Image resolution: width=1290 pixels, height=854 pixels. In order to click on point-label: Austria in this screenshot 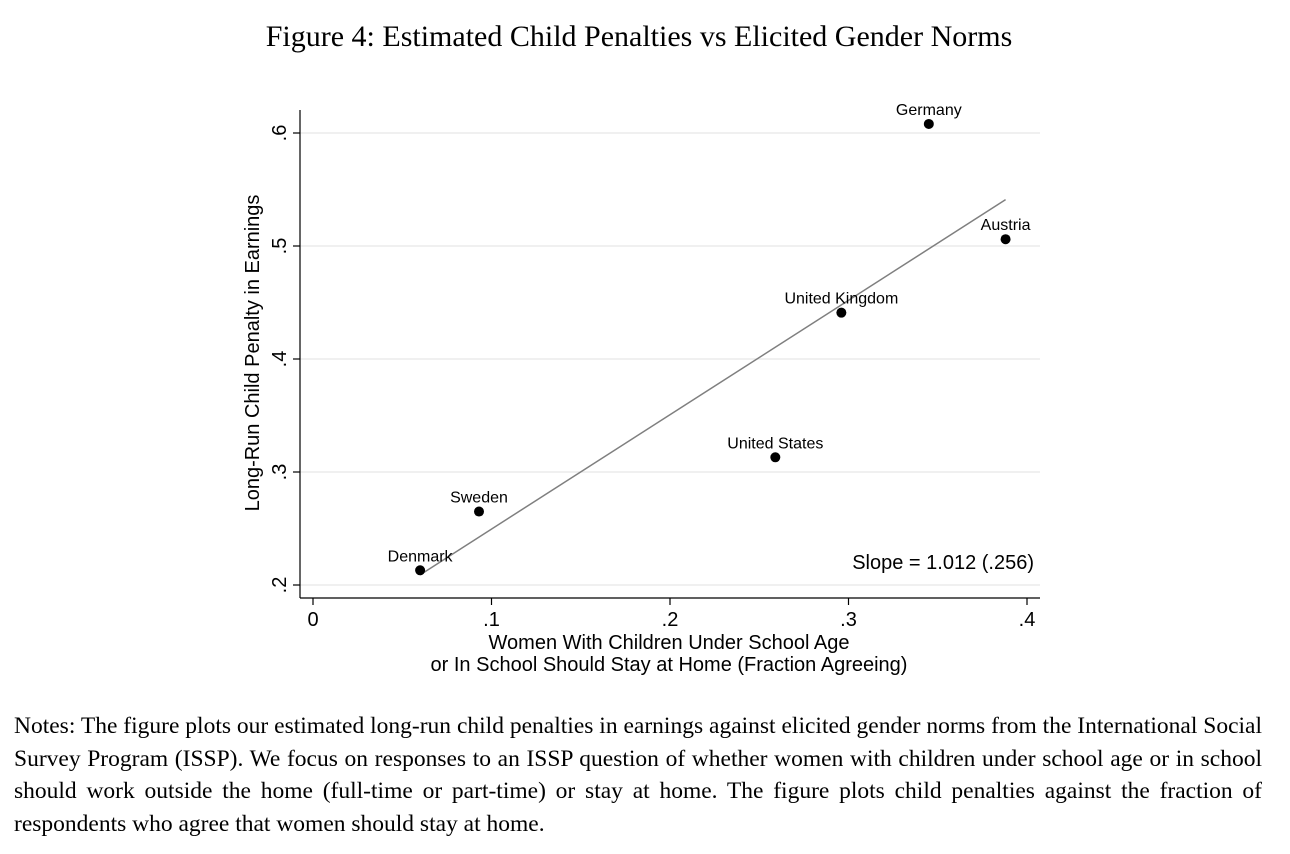, I will do `click(1006, 225)`.